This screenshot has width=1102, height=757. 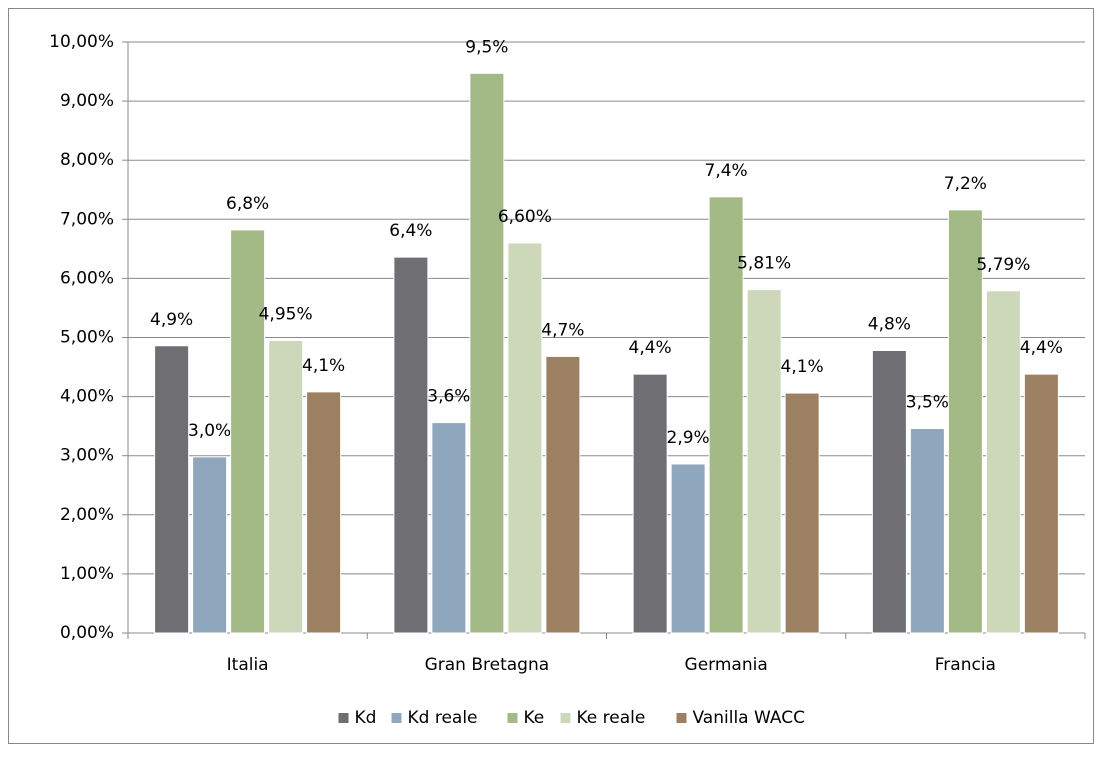 What do you see at coordinates (448, 397) in the screenshot?
I see `value-label: 3,6%` at bounding box center [448, 397].